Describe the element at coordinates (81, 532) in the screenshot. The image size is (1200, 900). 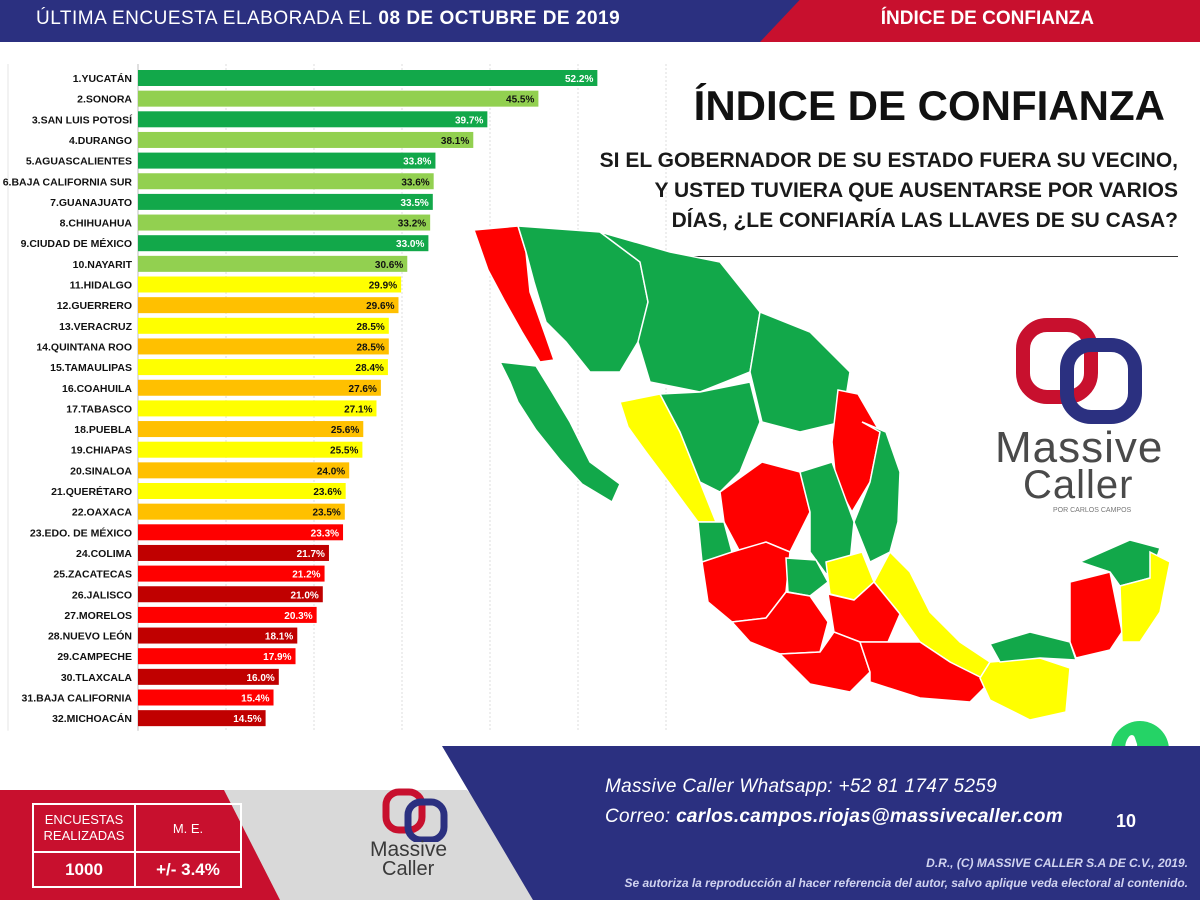
I see `category-label: 23.EDO. DE MÉXICO` at that location.